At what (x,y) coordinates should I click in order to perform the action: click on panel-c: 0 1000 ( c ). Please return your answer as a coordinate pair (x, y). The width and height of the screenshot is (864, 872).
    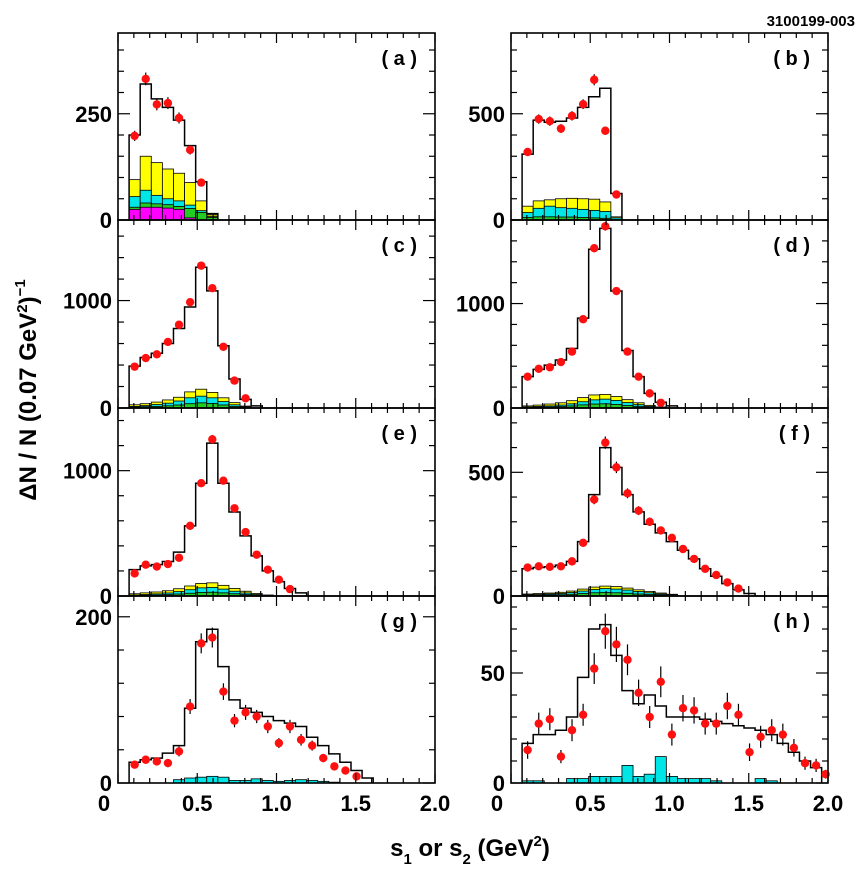
    Looking at the image, I should click on (249, 320).